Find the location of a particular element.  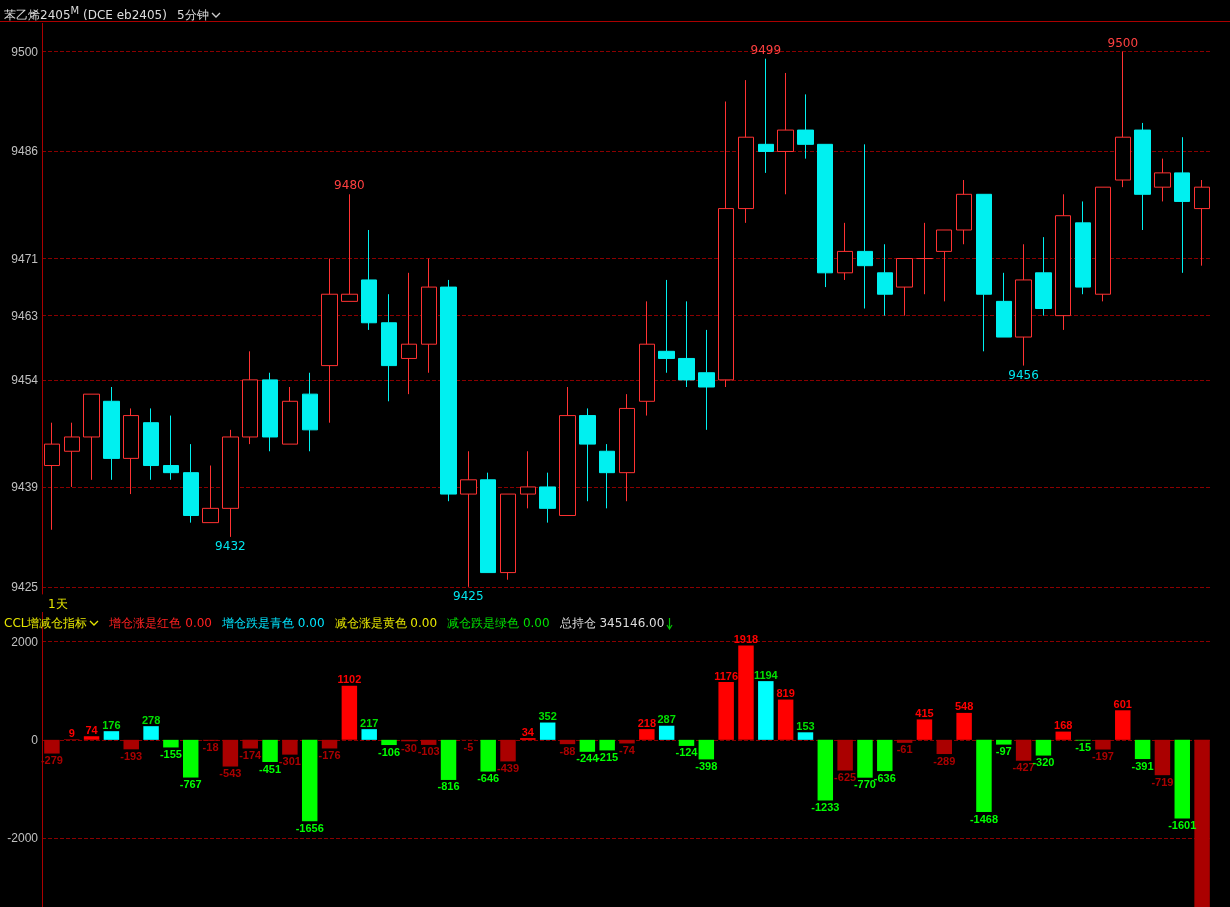

data-label: 287 is located at coordinates (666, 719).